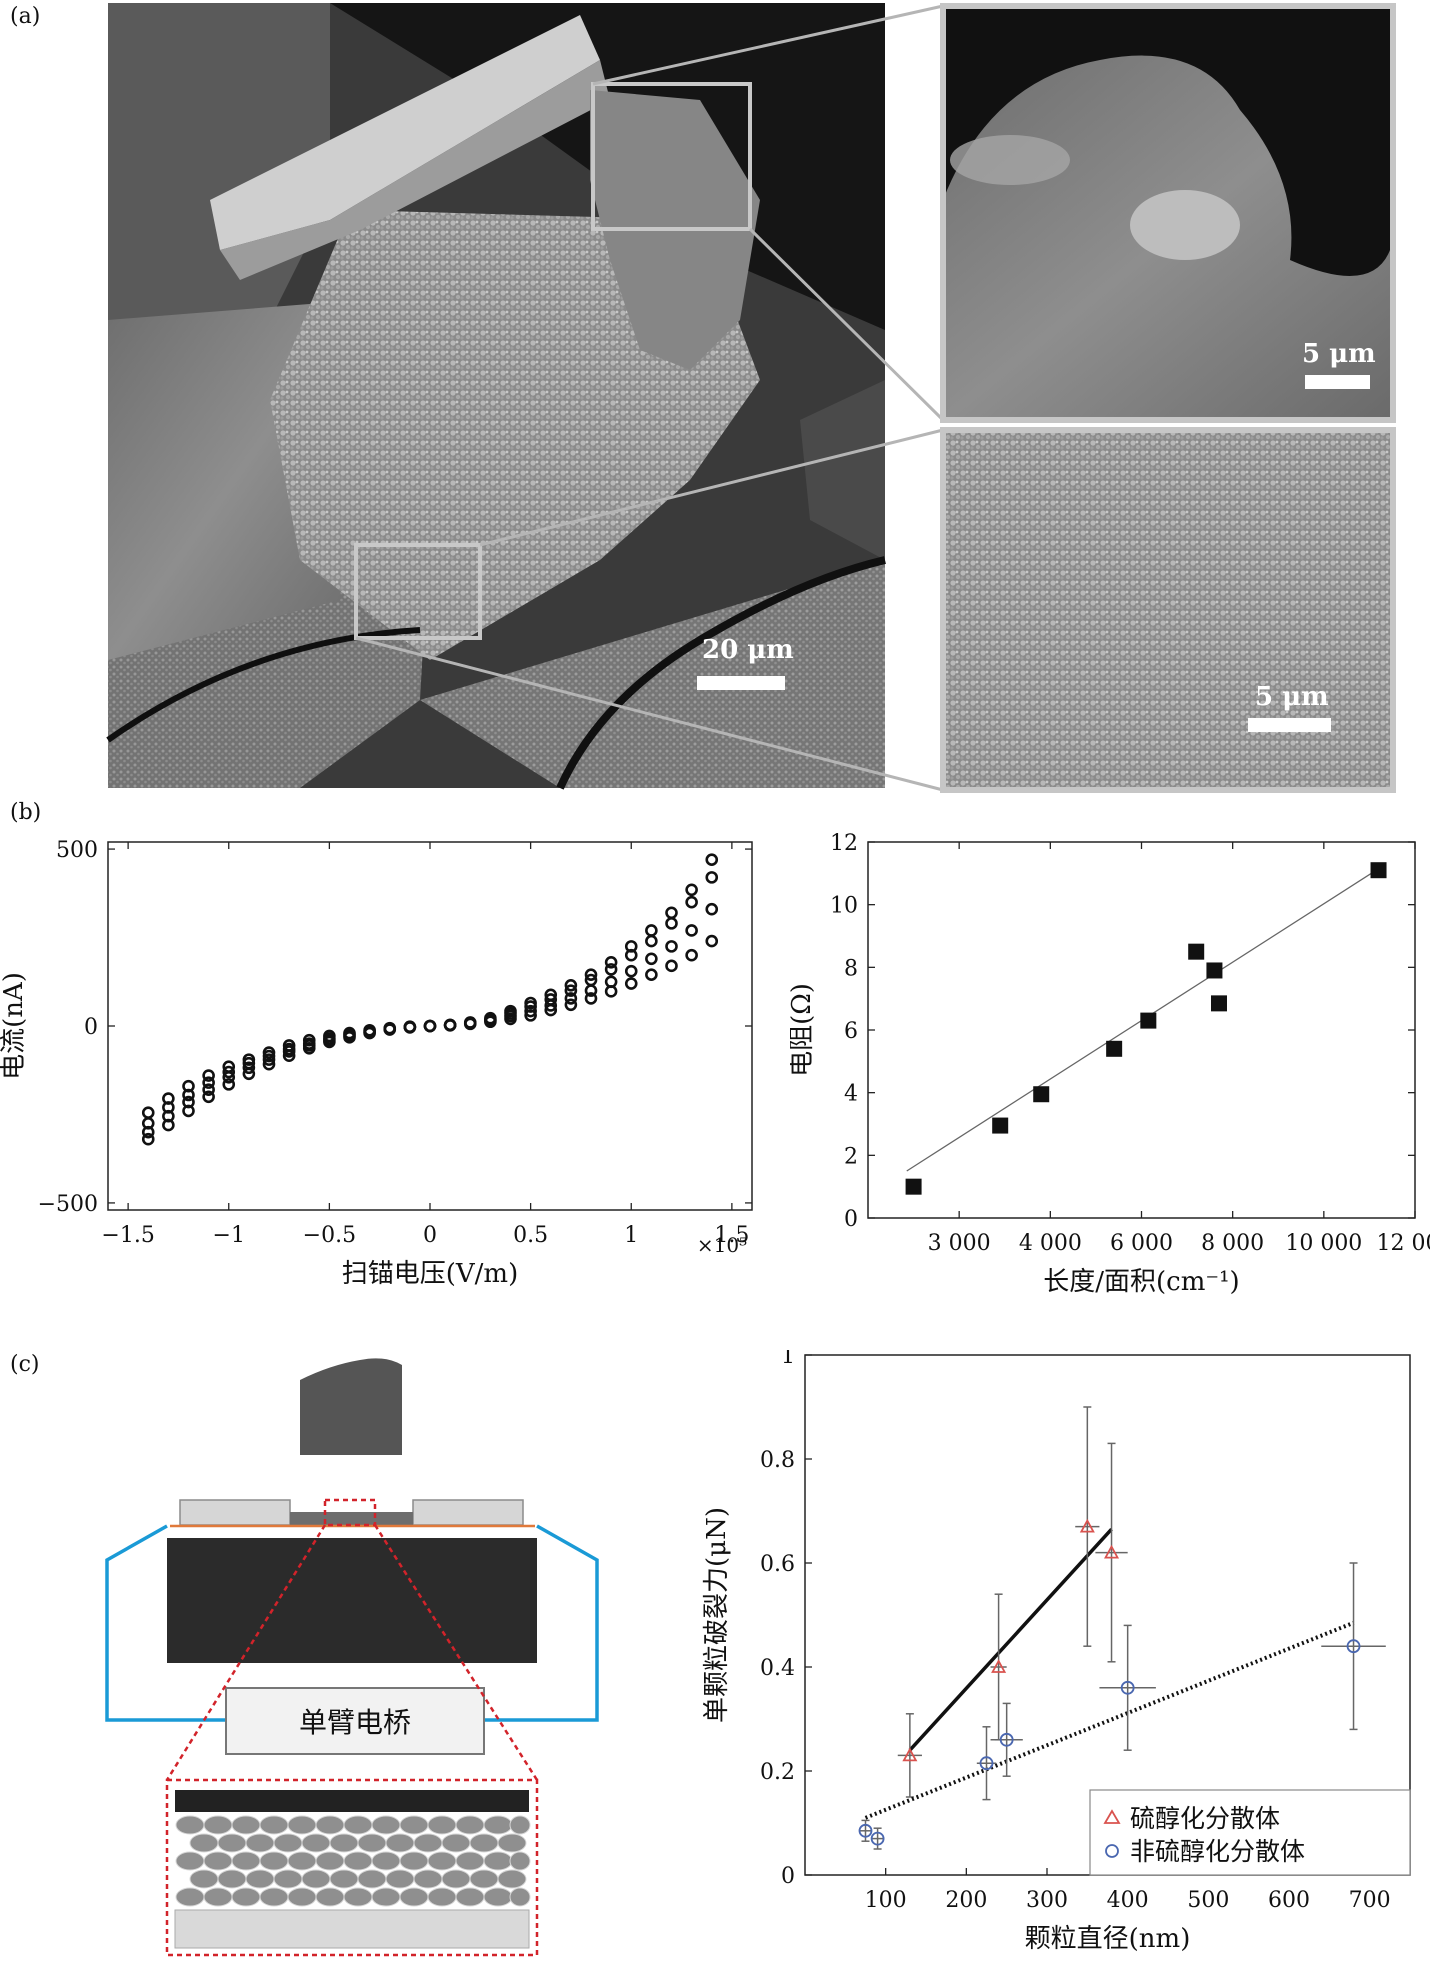  Describe the element at coordinates (355, 1722) in the screenshot. I see `bridge-label: 单臂电桥` at that location.